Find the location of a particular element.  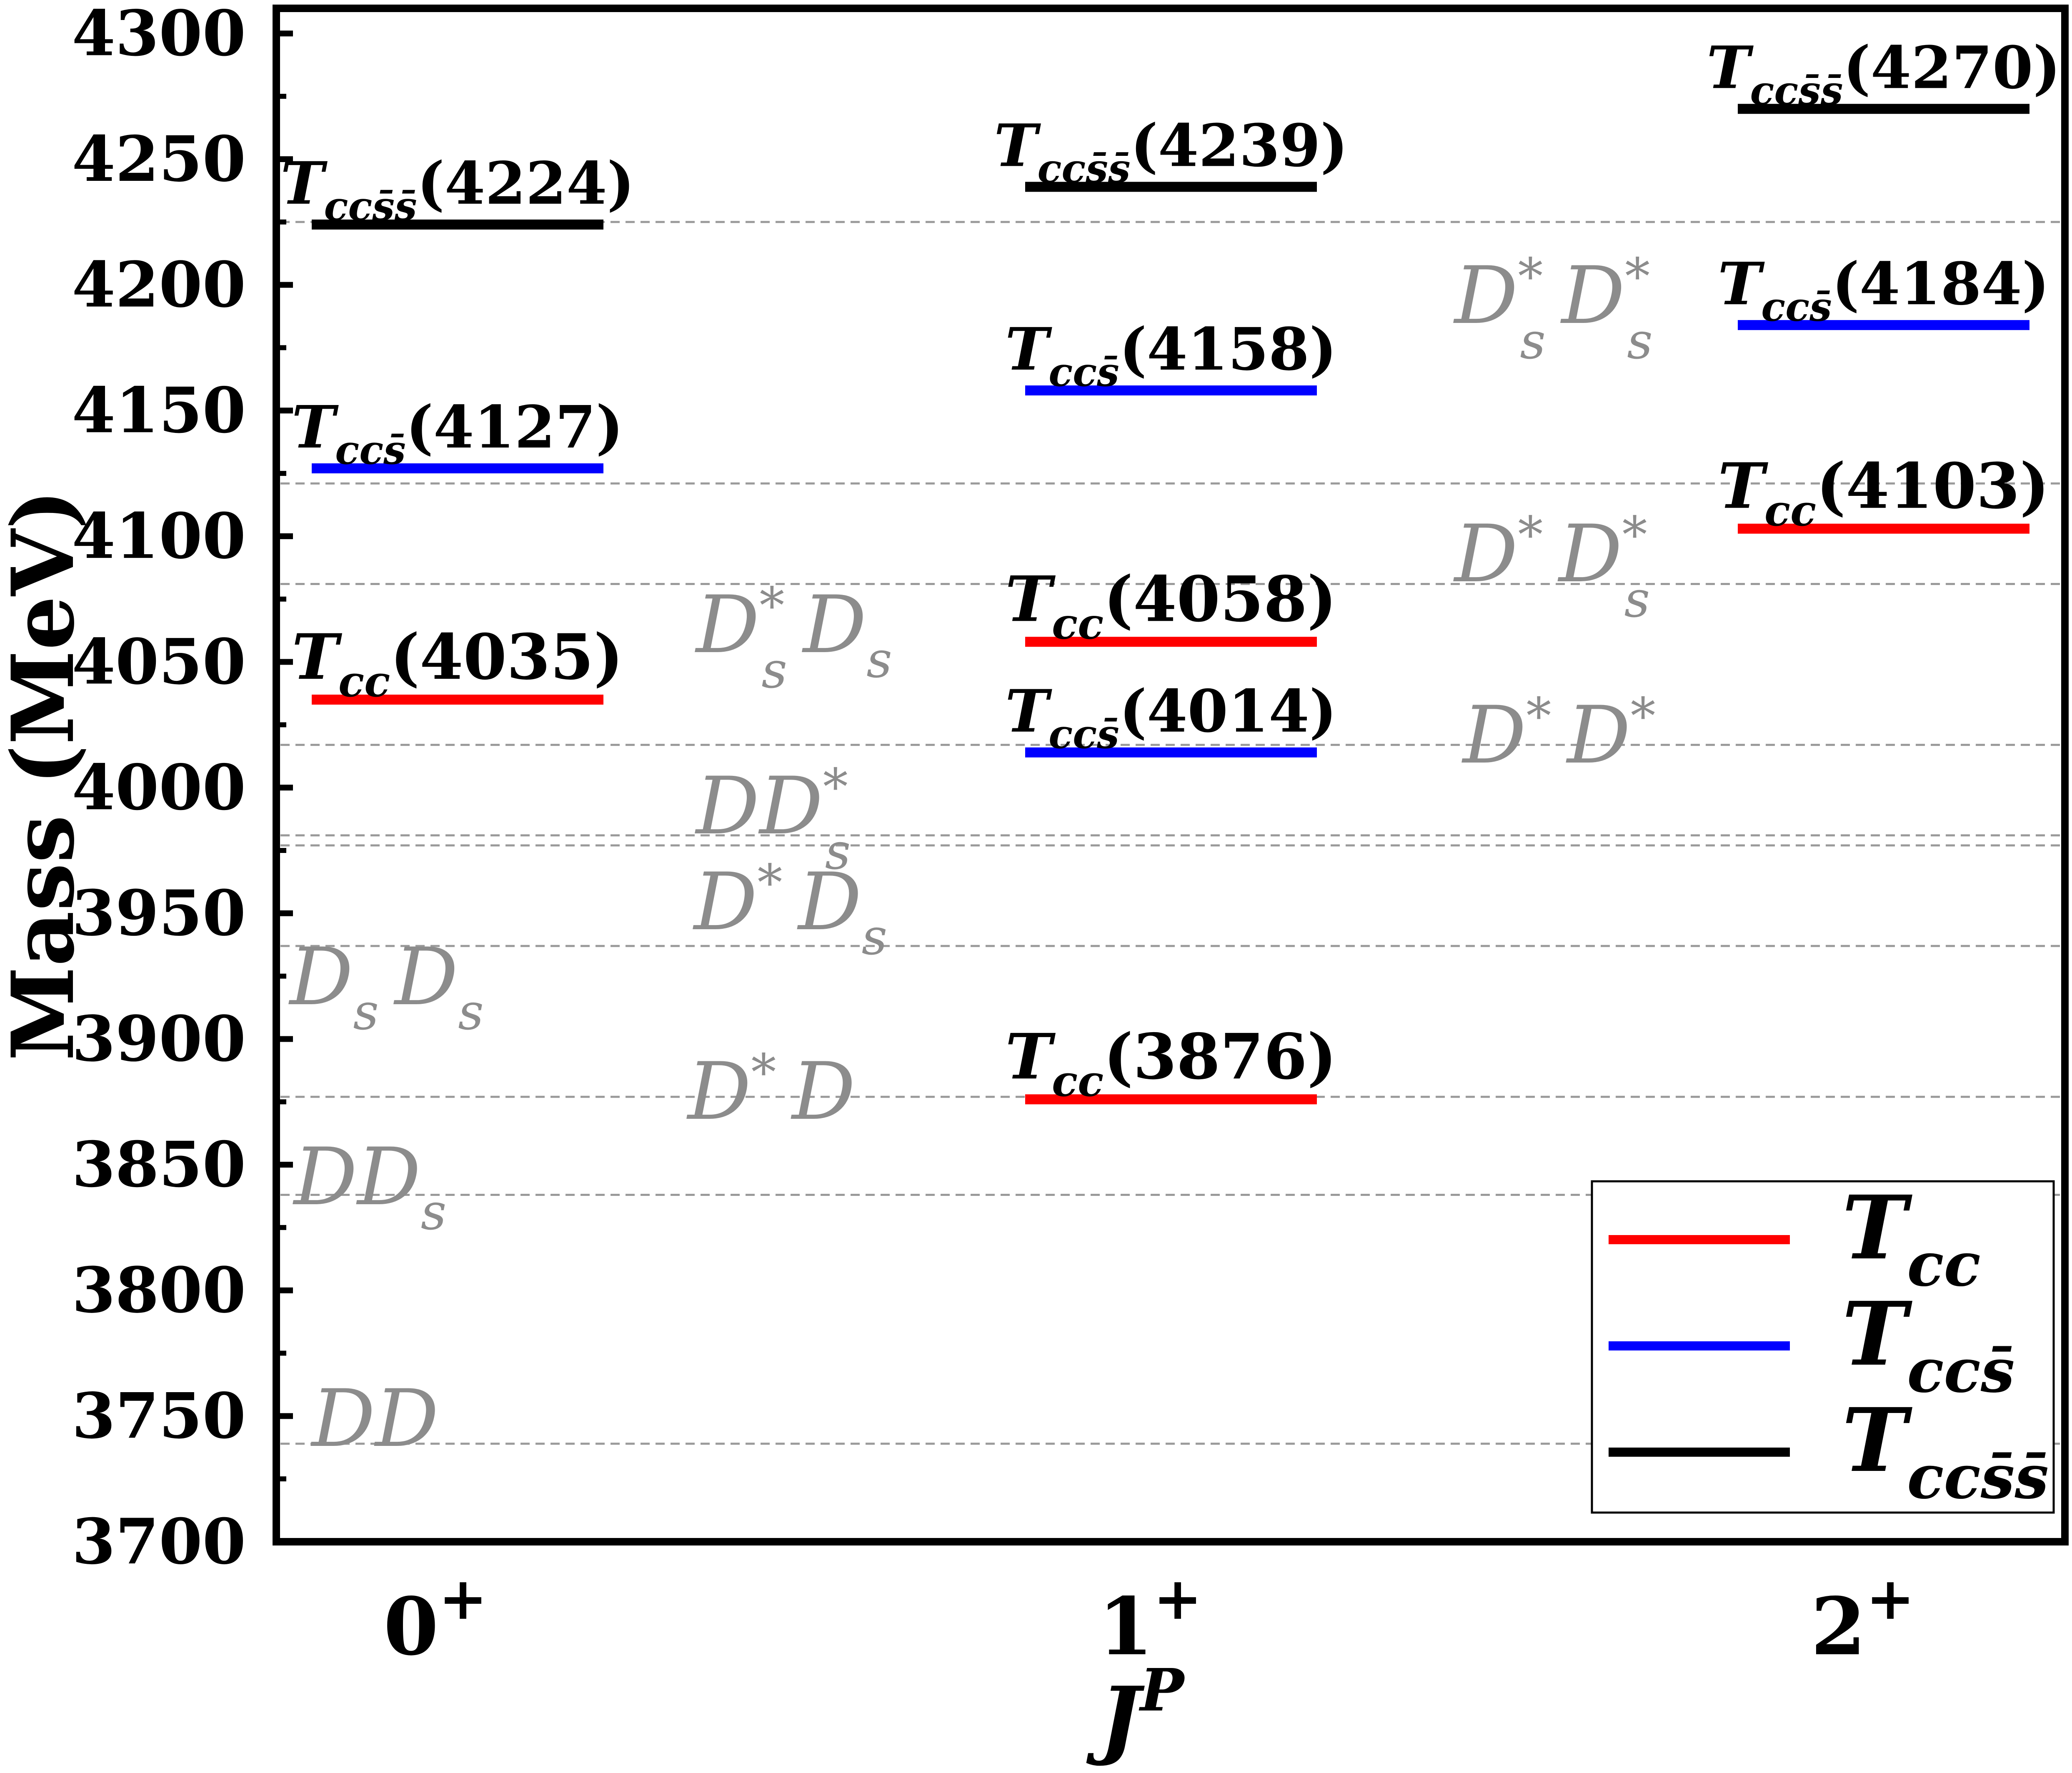

threshold-label-9: D* s D* s is located at coordinates (1561, 309).